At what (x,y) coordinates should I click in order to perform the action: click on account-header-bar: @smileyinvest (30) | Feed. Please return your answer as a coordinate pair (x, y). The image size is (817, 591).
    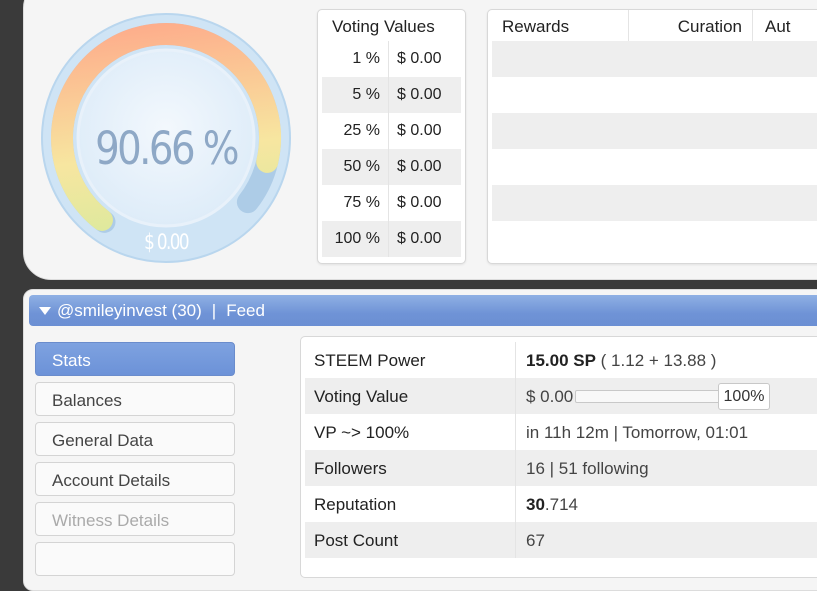
    Looking at the image, I should click on (423, 310).